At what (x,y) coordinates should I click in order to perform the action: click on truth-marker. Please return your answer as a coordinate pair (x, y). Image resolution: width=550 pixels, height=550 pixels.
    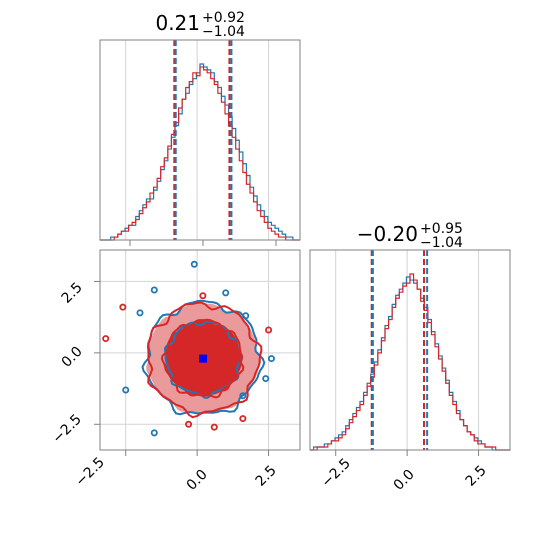
    Looking at the image, I should click on (203, 358).